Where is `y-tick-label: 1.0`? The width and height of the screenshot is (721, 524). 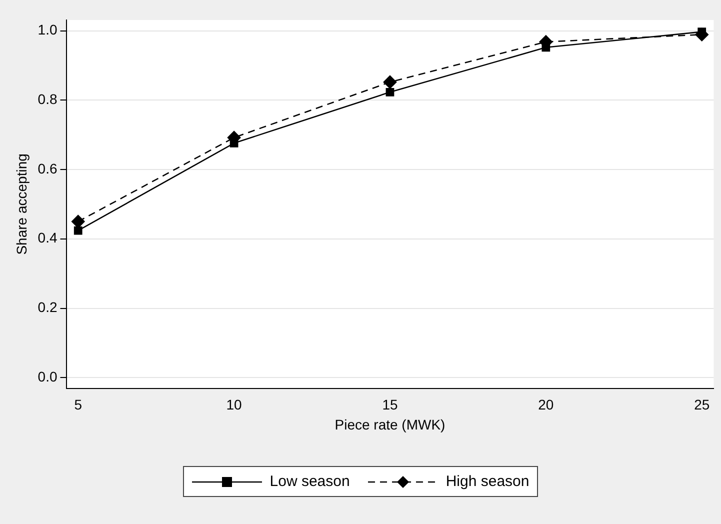 y-tick-label: 1.0 is located at coordinates (48, 30).